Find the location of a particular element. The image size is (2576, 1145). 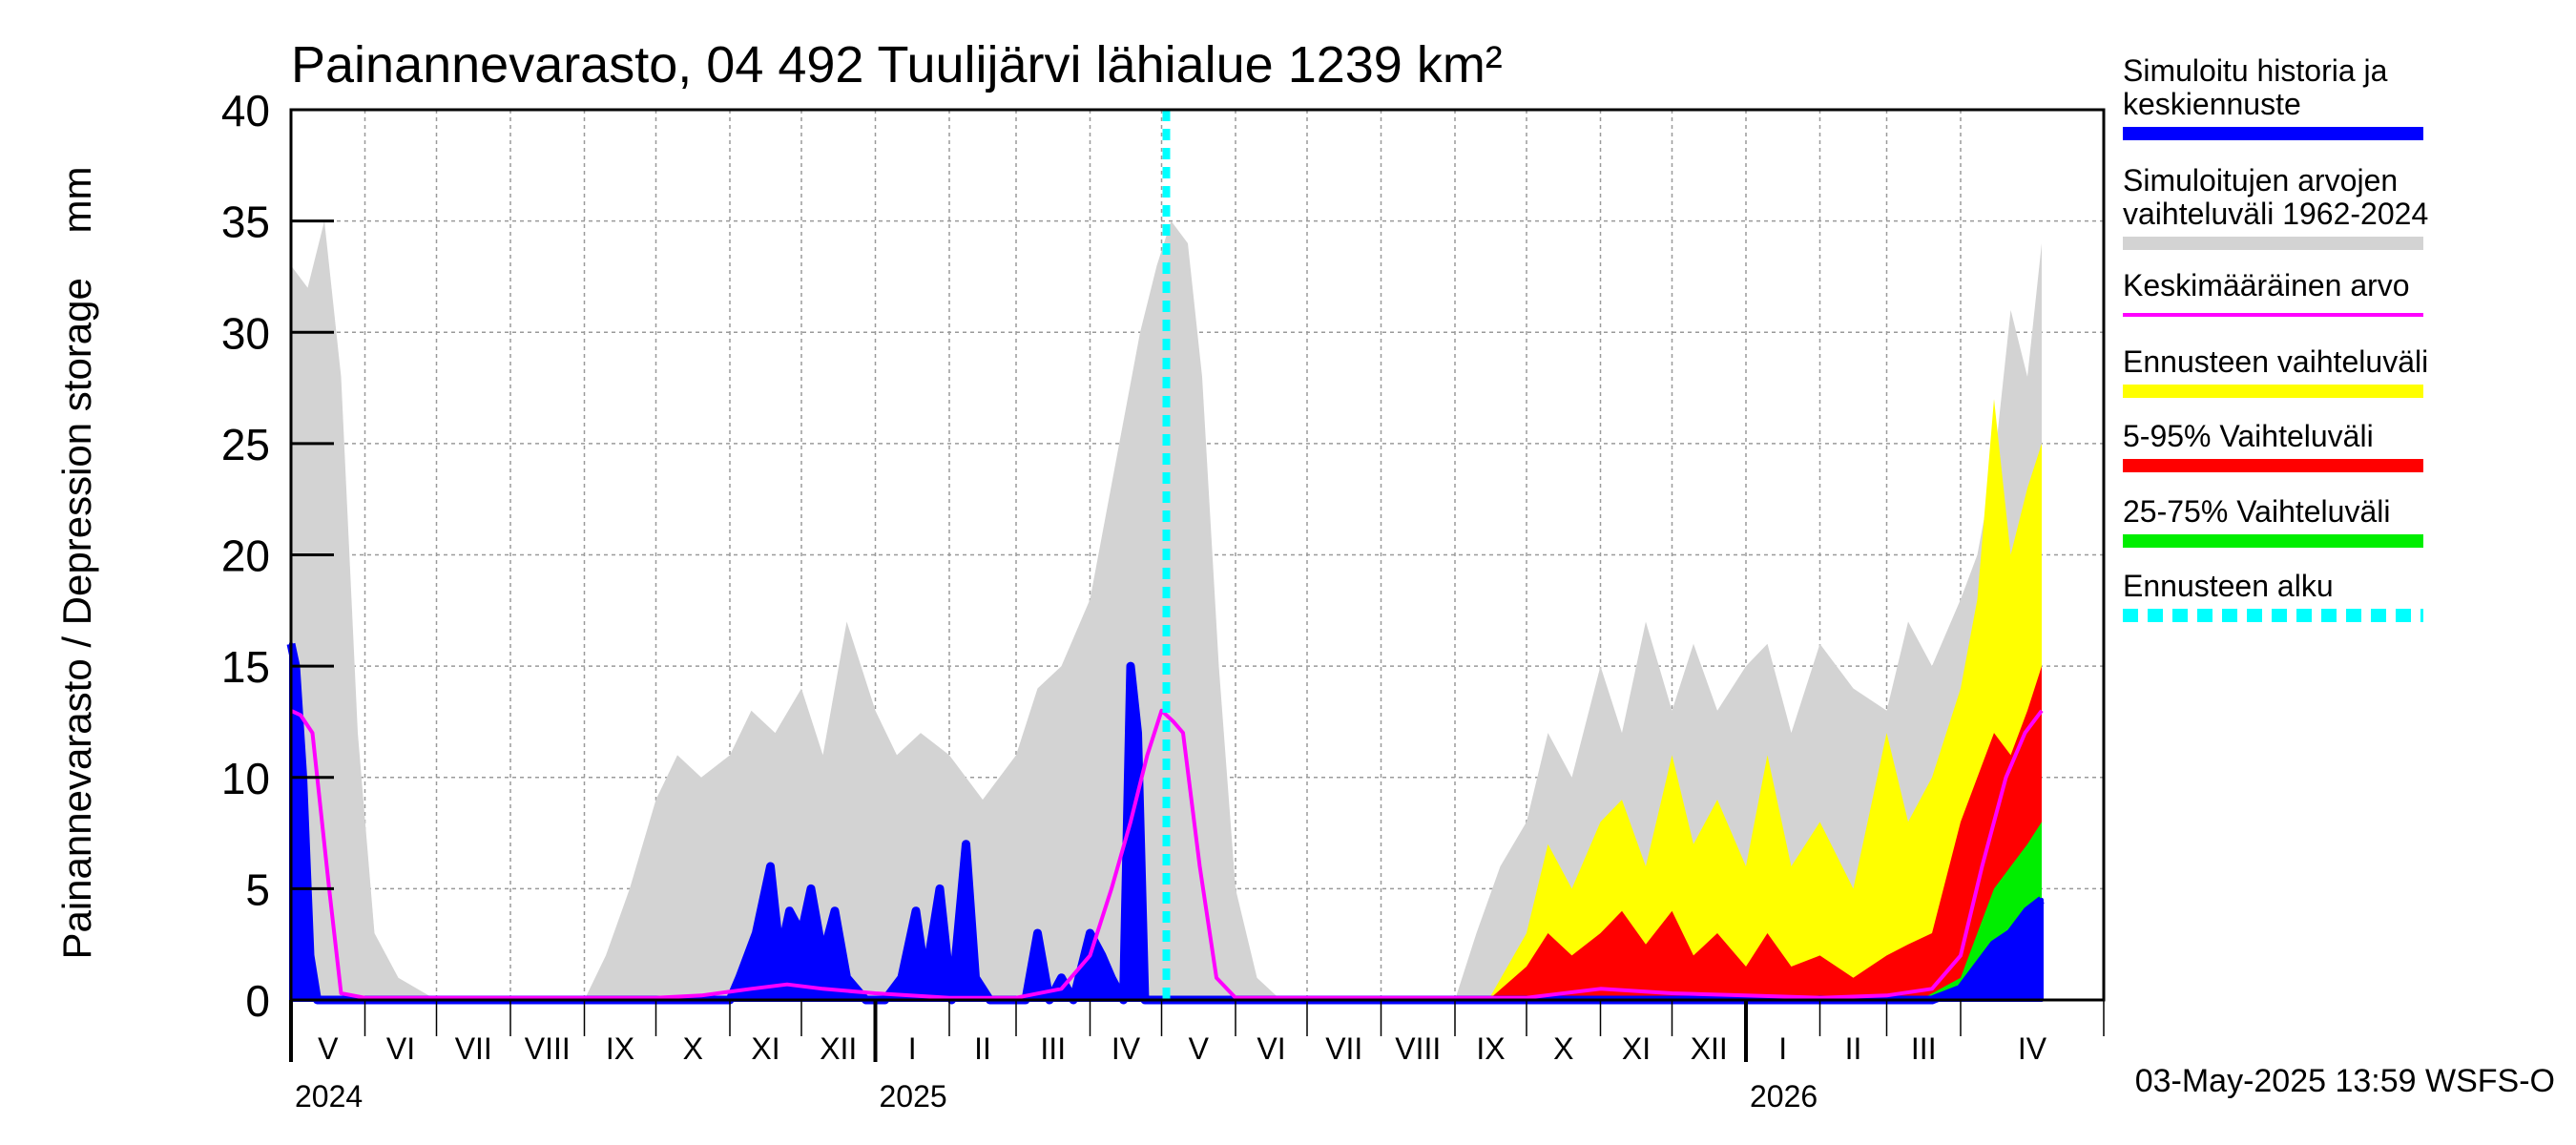

y-tick-label: 40 is located at coordinates (245, 110).